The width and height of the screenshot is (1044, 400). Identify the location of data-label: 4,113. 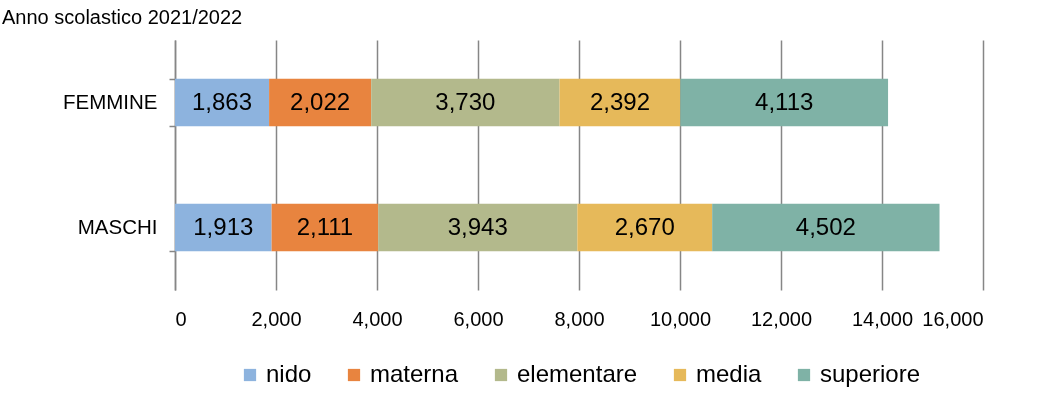
(784, 101).